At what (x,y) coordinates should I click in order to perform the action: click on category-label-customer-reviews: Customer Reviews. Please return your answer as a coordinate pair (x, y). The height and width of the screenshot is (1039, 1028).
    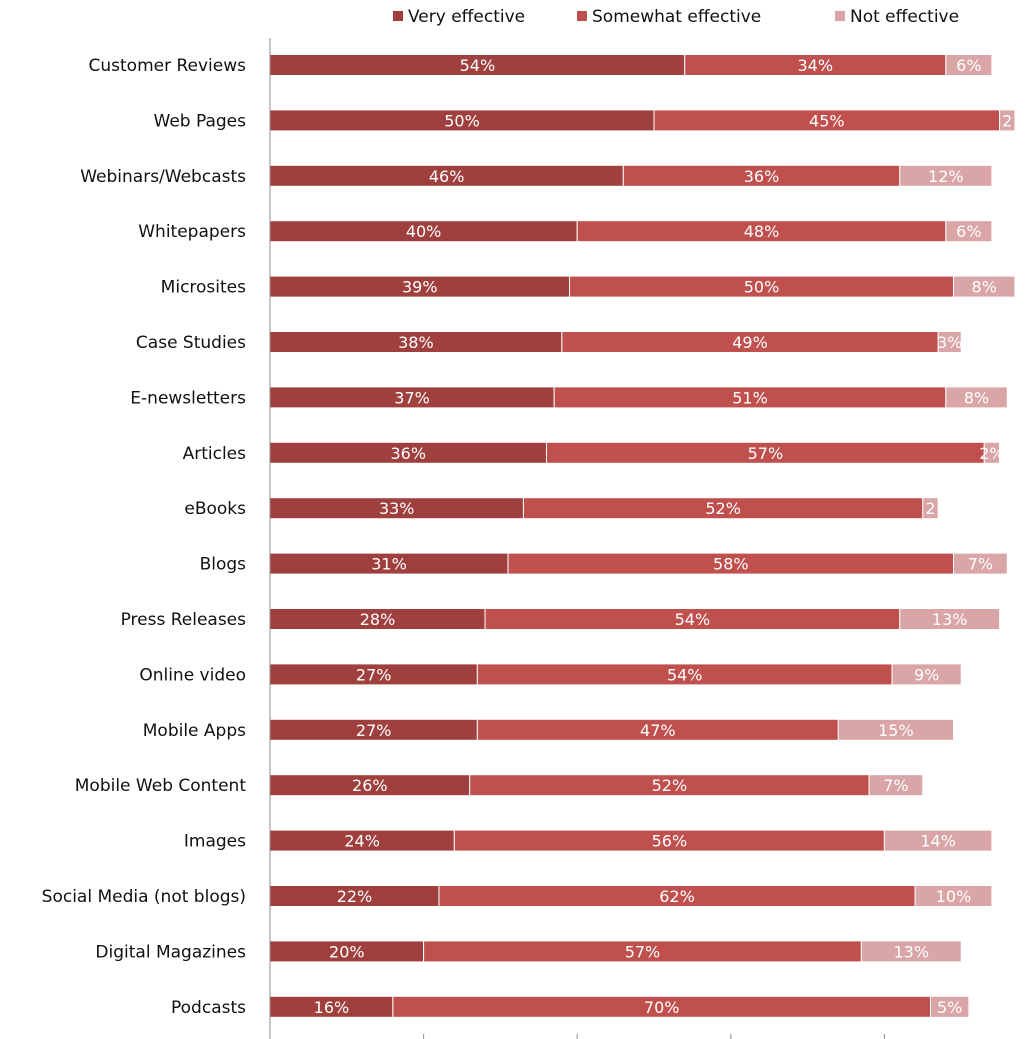
    Looking at the image, I should click on (168, 66).